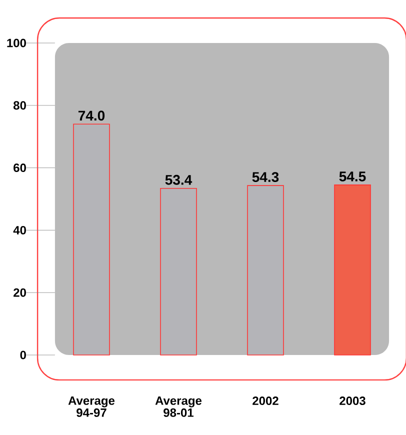 The width and height of the screenshot is (406, 435). What do you see at coordinates (91, 406) in the screenshot?
I see `x-tick-label: Average 94-97` at bounding box center [91, 406].